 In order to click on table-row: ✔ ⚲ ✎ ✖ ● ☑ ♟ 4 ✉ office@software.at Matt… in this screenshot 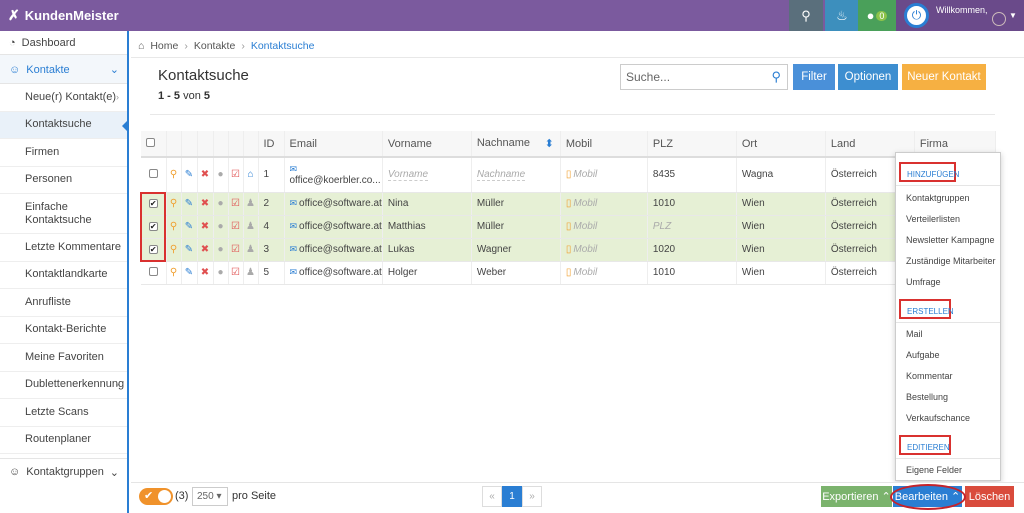, I will do `click(569, 227)`.